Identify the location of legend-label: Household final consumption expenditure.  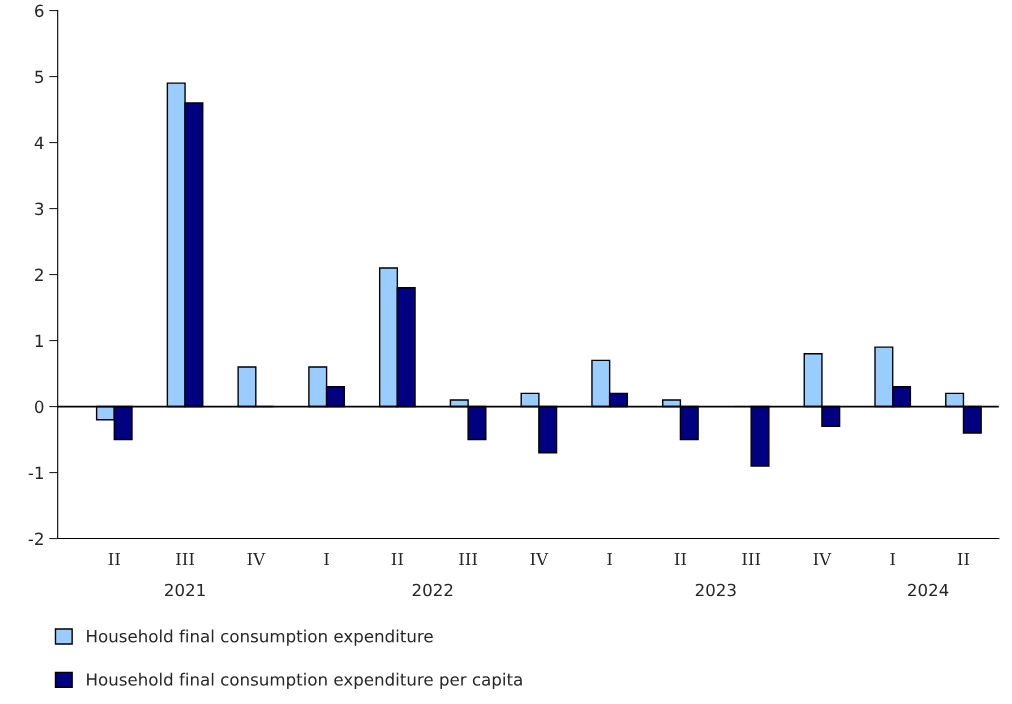
(260, 637).